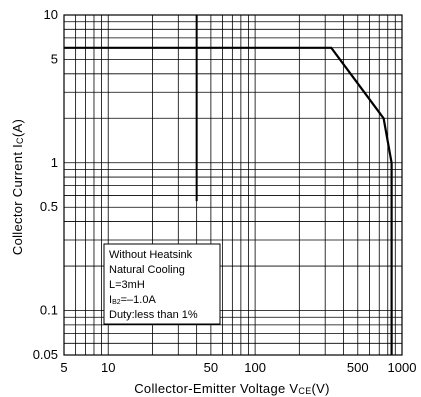 This screenshot has height=397, width=421. I want to click on y-axis-title-text: Collector Current I, so click(17, 199).